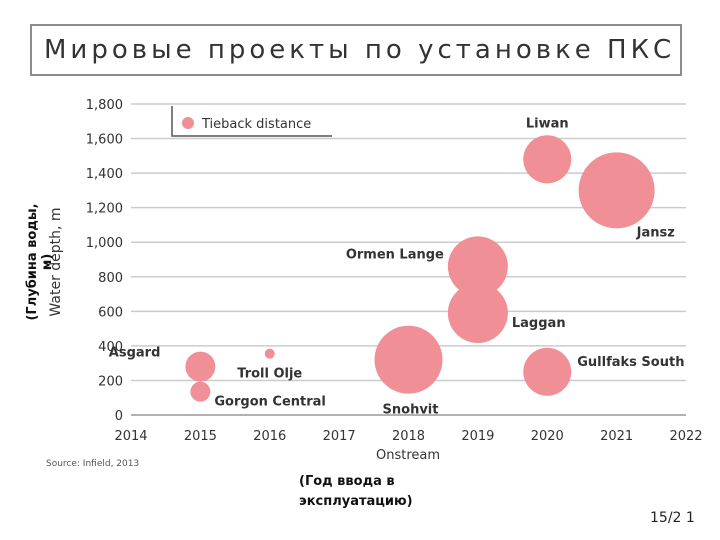 The image size is (720, 540). I want to click on y-tick-label: 1,400, so click(104, 174).